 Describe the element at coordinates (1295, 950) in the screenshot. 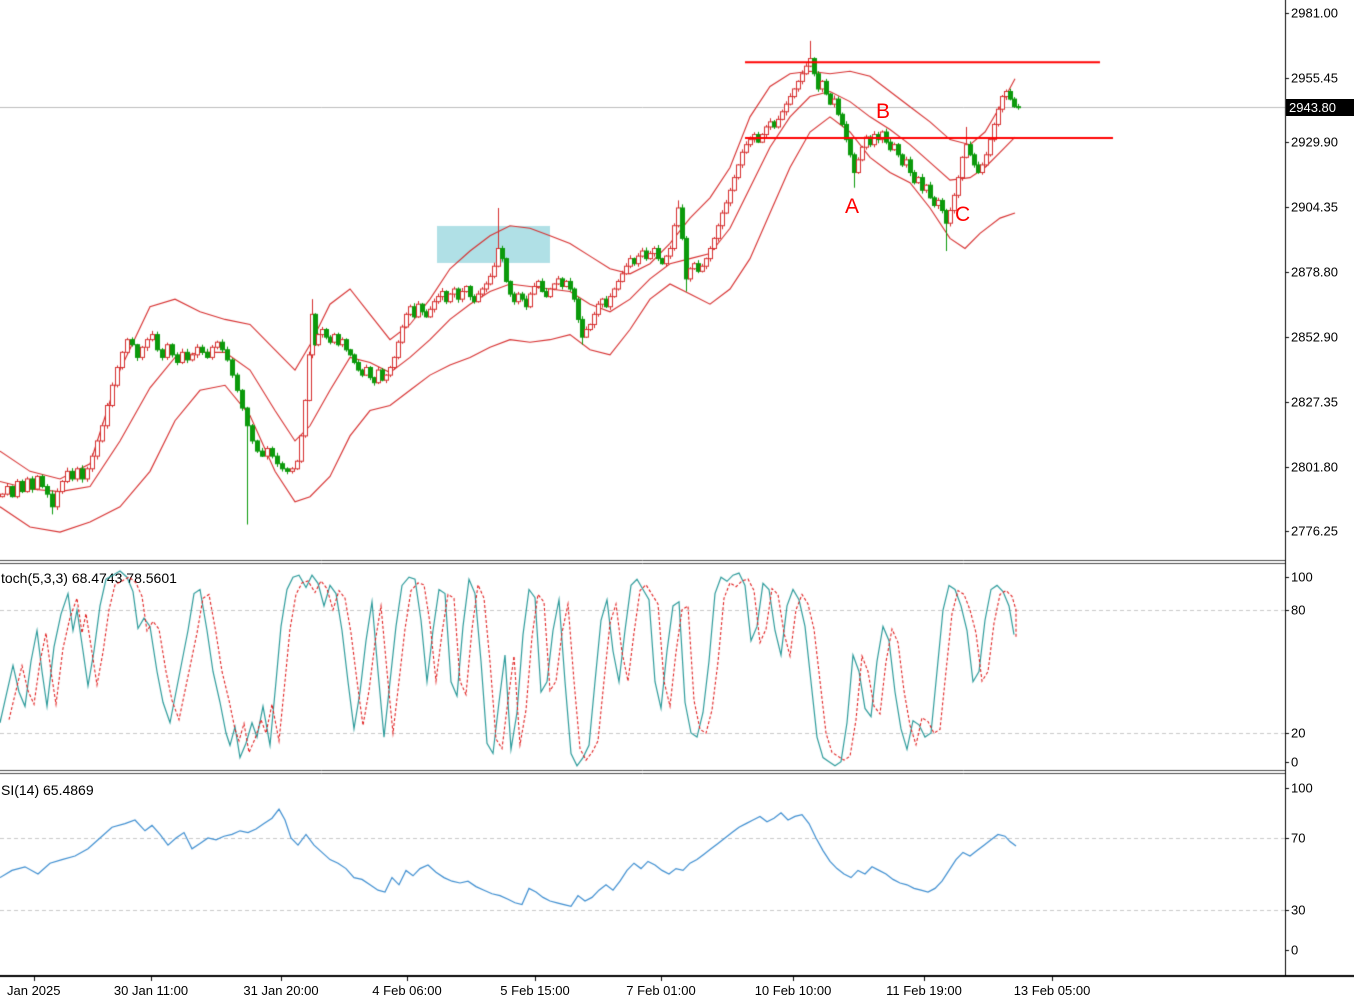

I see `rsi-axis-label: 0` at that location.